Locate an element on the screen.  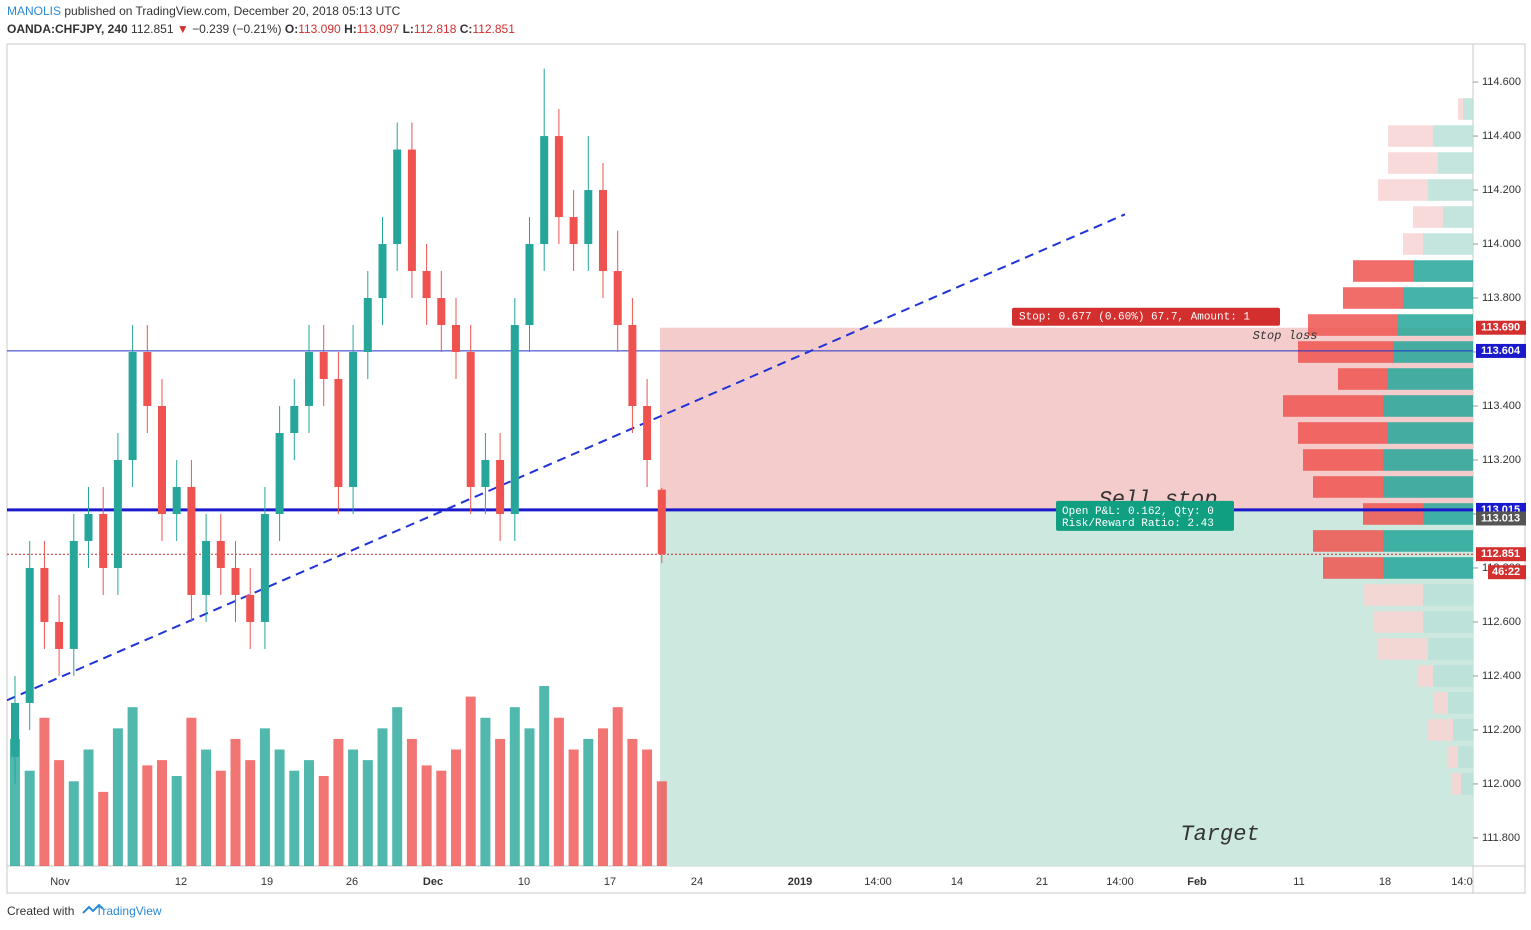
countdown: 46:22 is located at coordinates (1506, 572).